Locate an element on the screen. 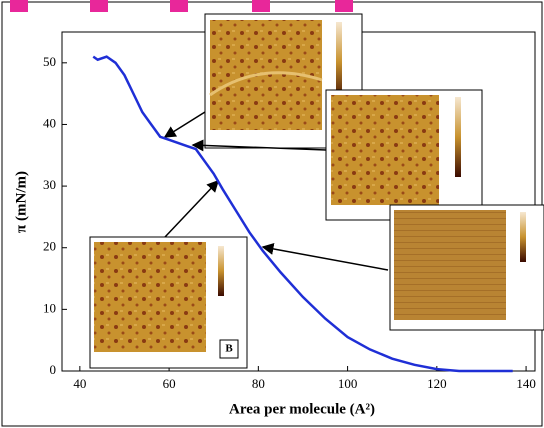 Image resolution: width=544 pixels, height=428 pixels. y-tick-label: 40 is located at coordinates (49, 122).